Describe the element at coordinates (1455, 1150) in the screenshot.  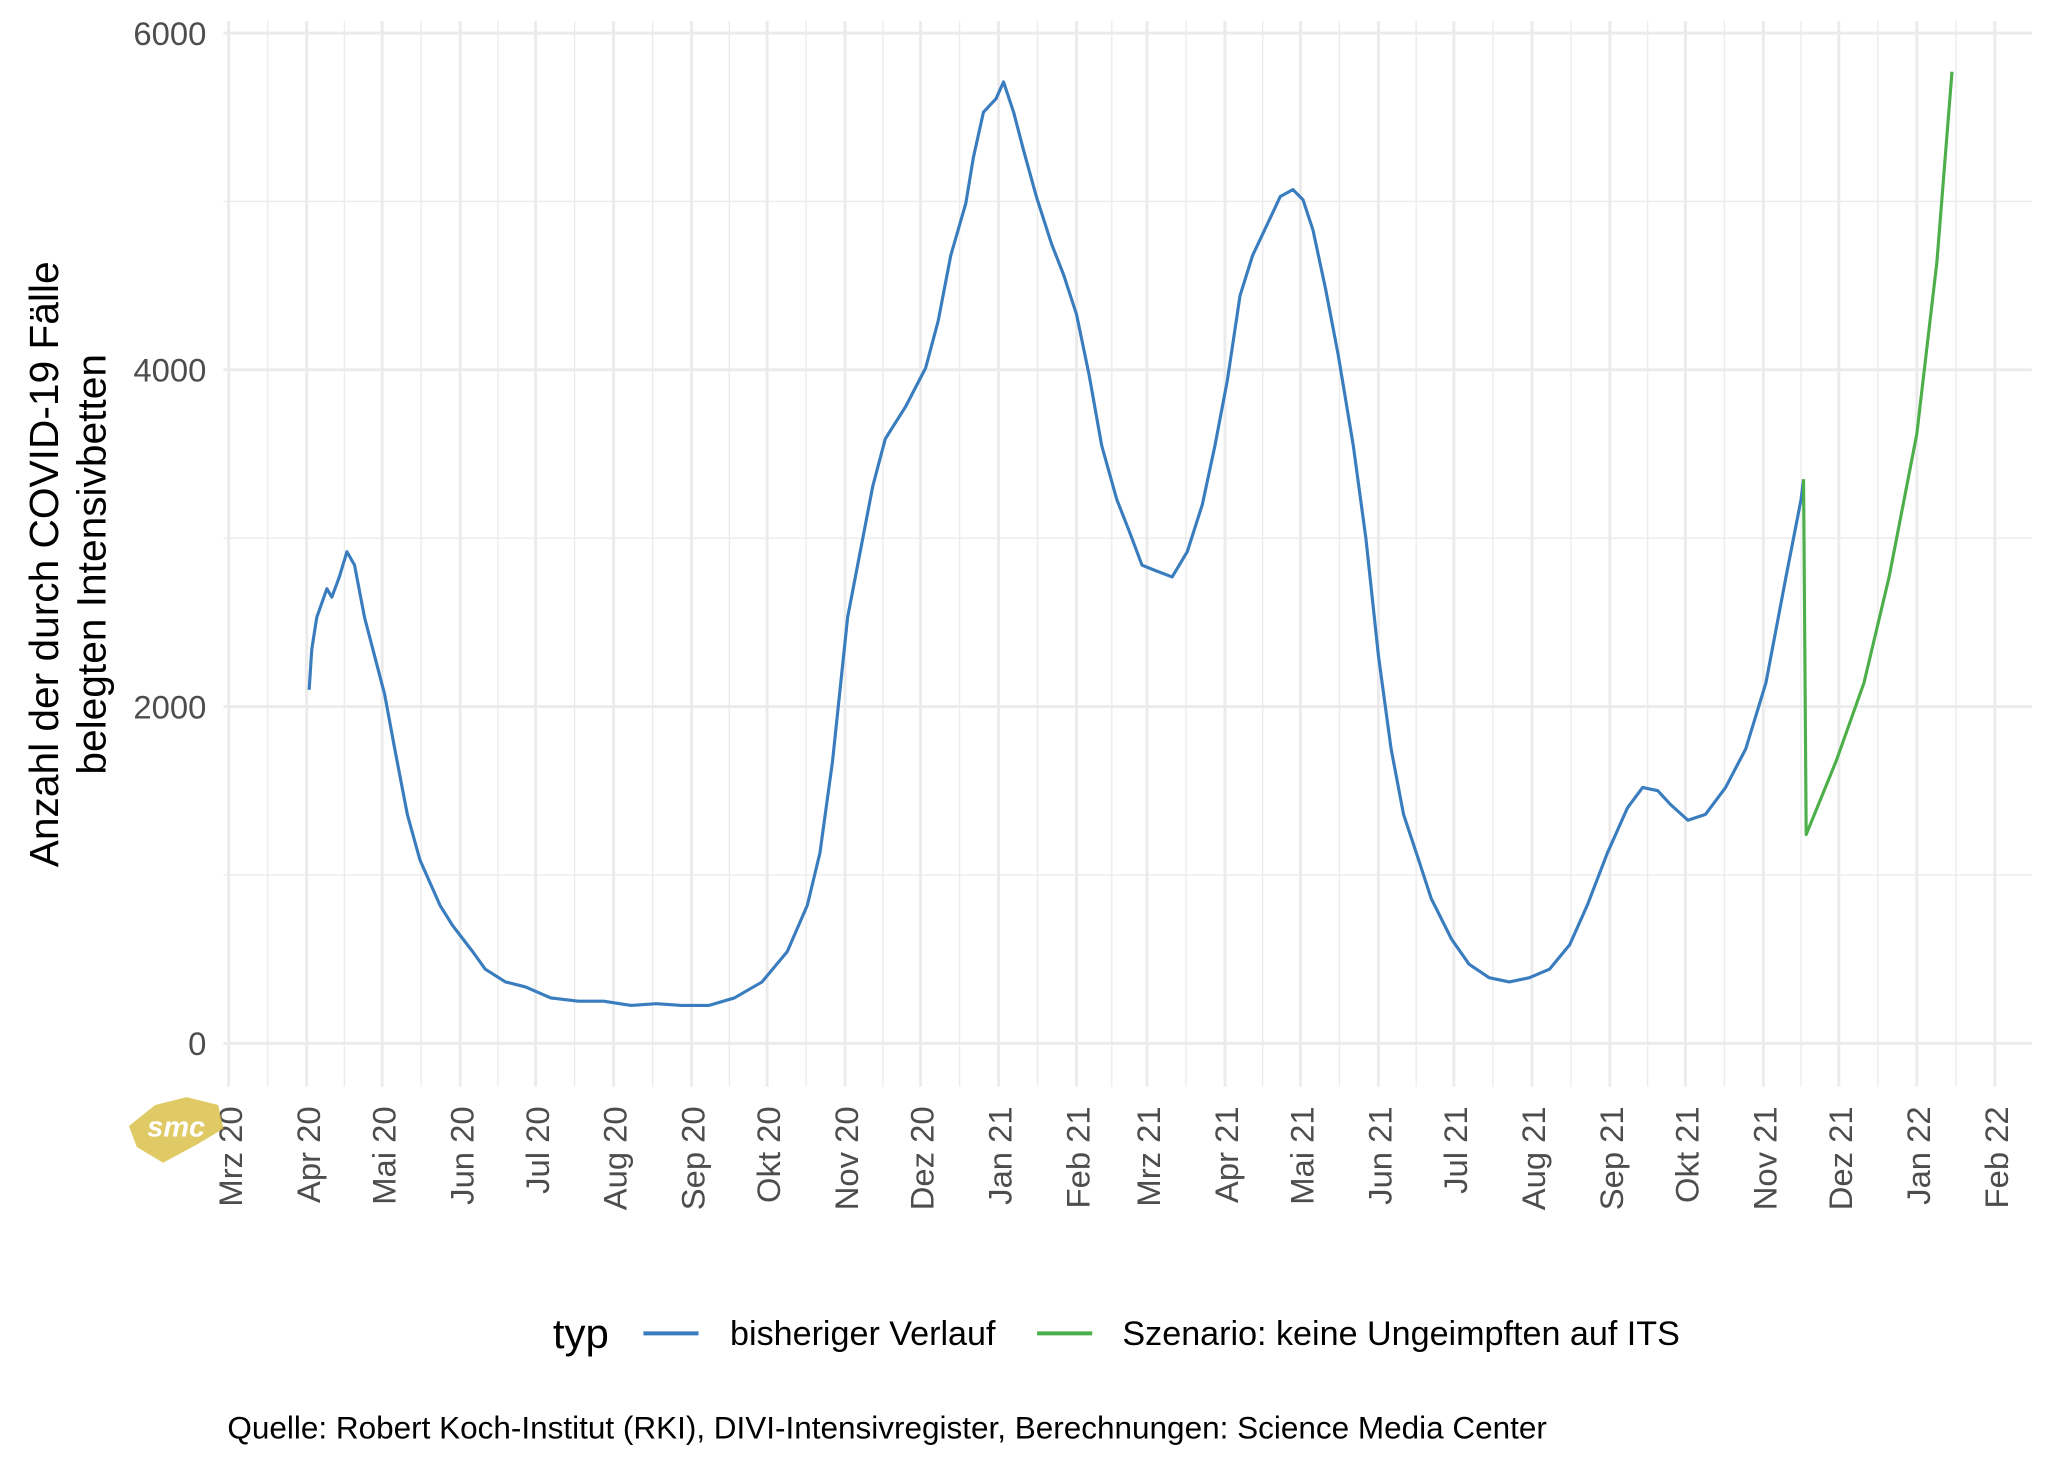
I see `x-tick-label: Jul 21` at that location.